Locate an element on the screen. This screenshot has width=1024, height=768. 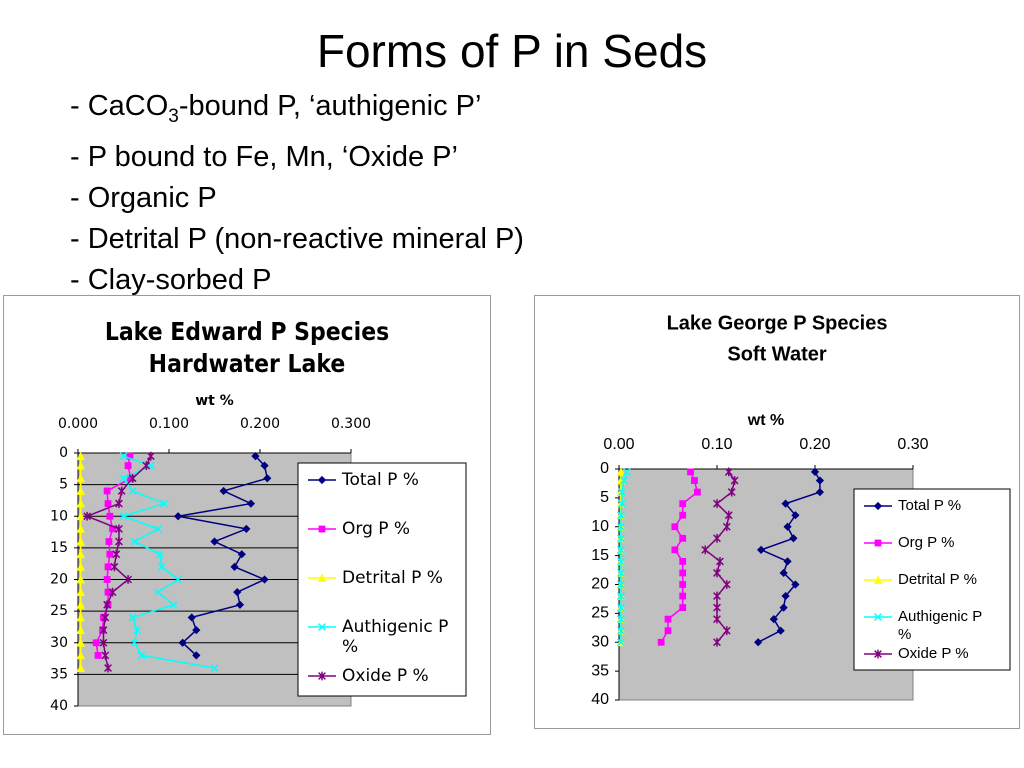
x-tick-label: 0.100 is located at coordinates (169, 424).